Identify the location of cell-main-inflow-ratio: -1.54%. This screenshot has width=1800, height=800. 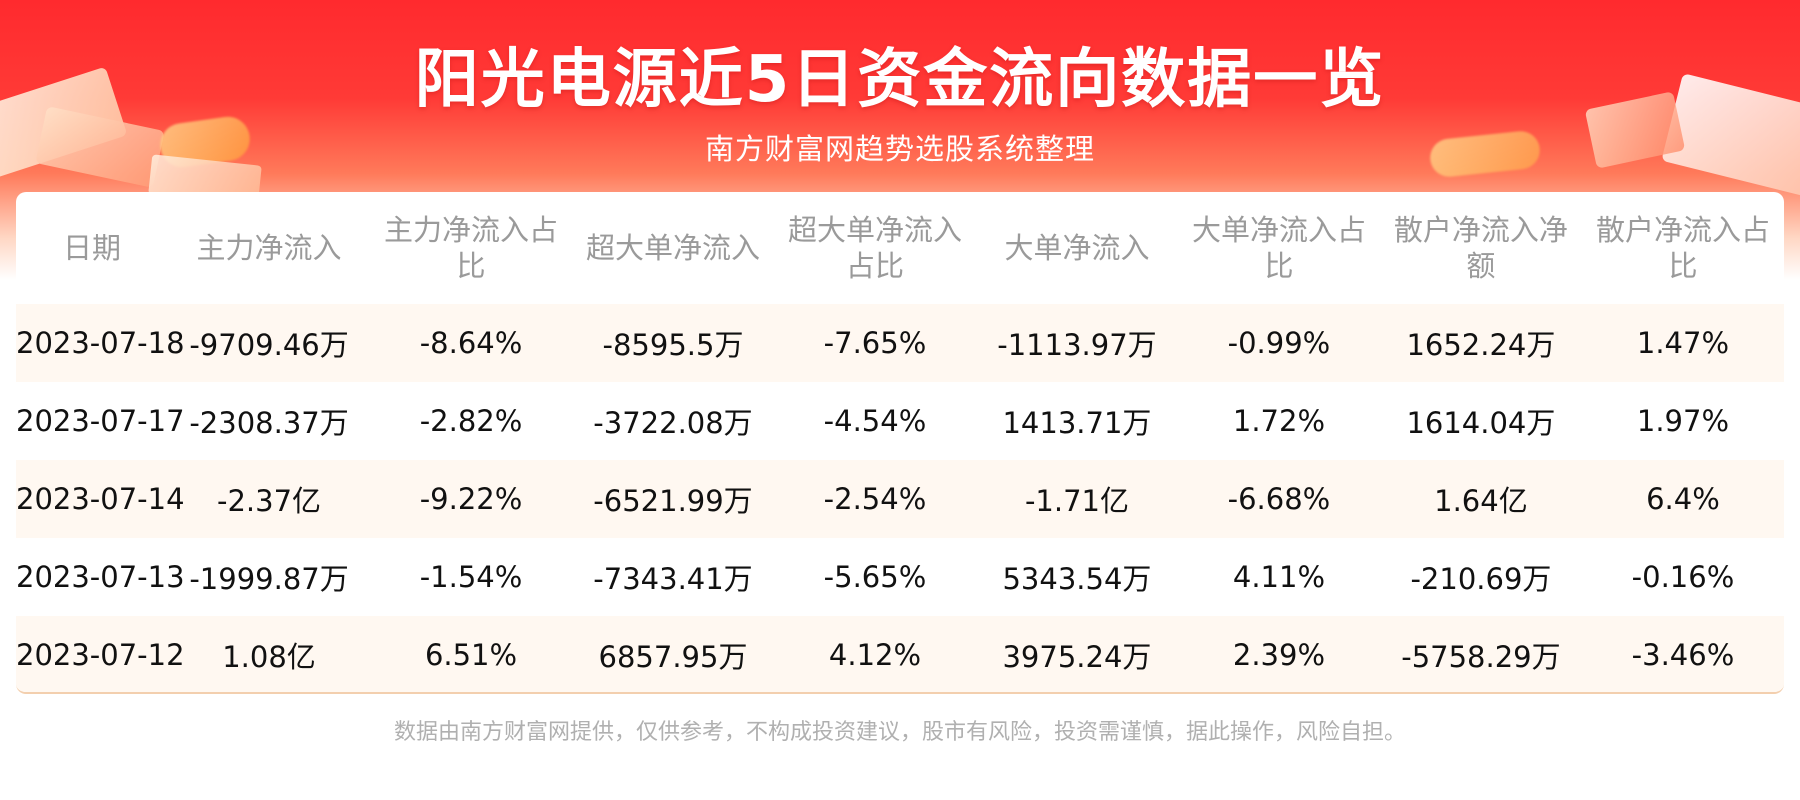
(471, 577).